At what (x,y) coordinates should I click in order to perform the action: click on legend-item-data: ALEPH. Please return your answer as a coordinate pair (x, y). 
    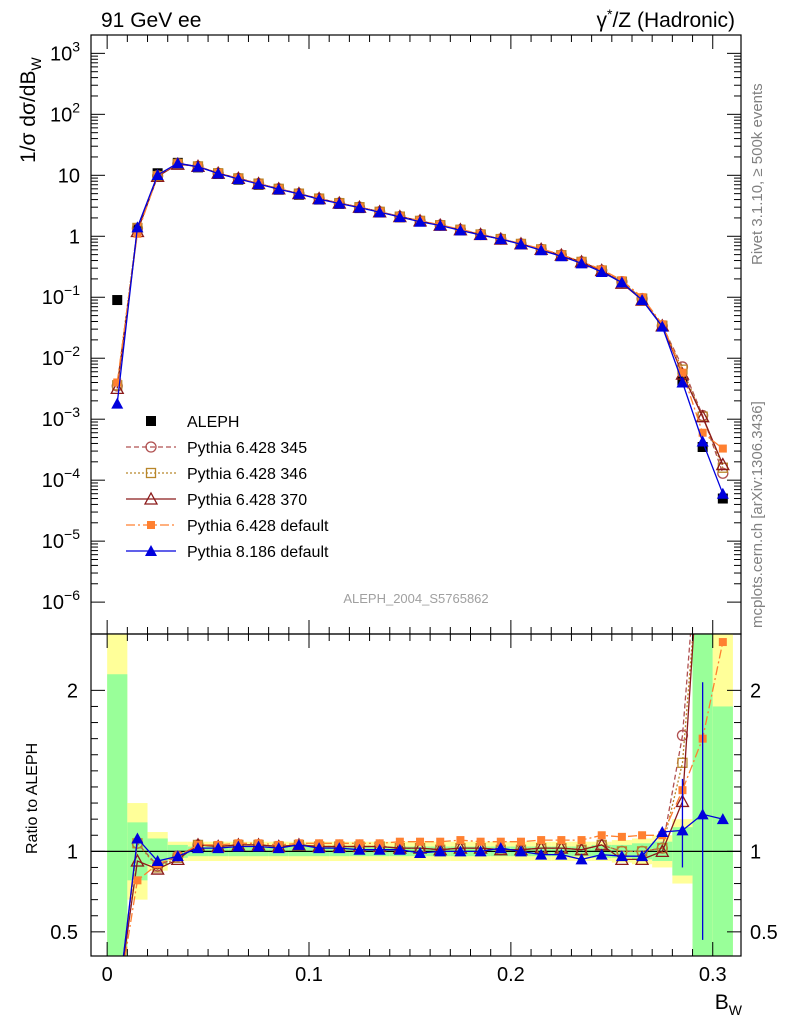
    Looking at the image, I should click on (192, 422).